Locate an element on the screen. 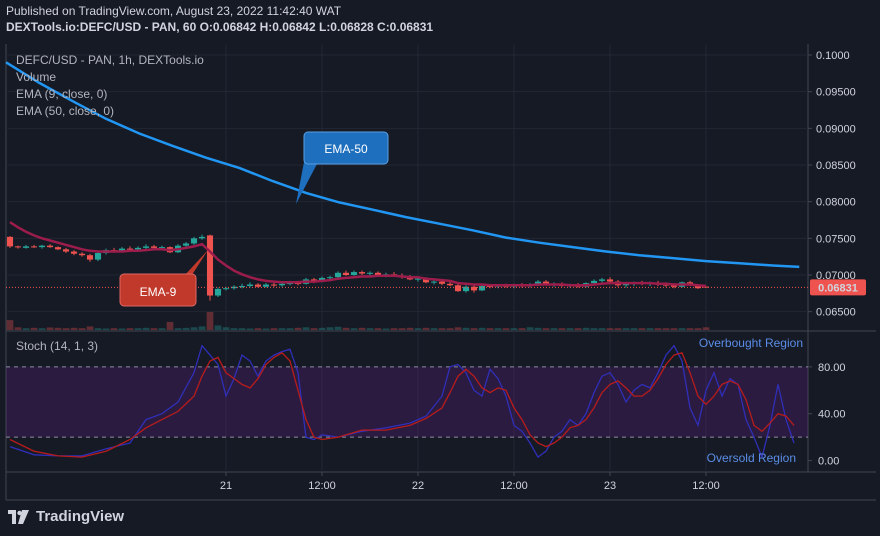 The height and width of the screenshot is (536, 880). time-tick-label: 21 is located at coordinates (226, 486).